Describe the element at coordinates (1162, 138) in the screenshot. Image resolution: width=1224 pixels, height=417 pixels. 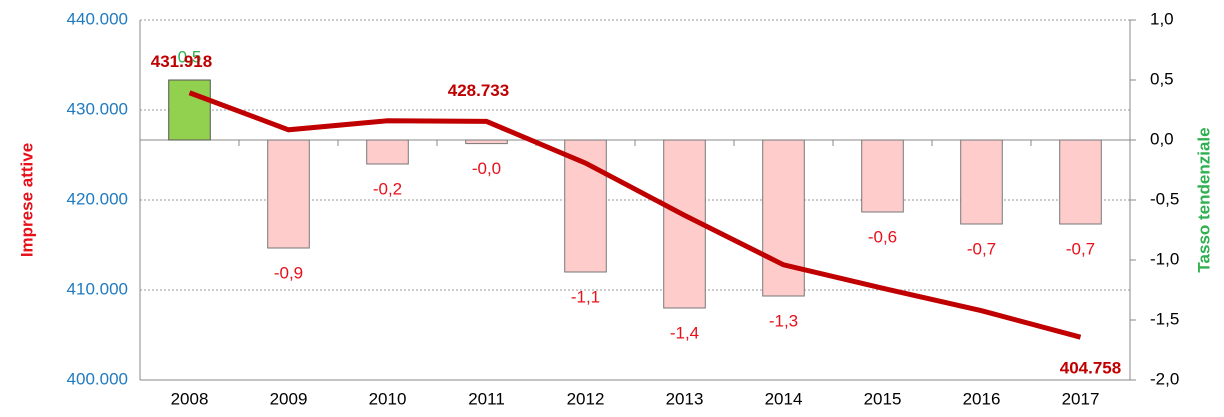
I see `y2-tick-label: 0,0` at that location.